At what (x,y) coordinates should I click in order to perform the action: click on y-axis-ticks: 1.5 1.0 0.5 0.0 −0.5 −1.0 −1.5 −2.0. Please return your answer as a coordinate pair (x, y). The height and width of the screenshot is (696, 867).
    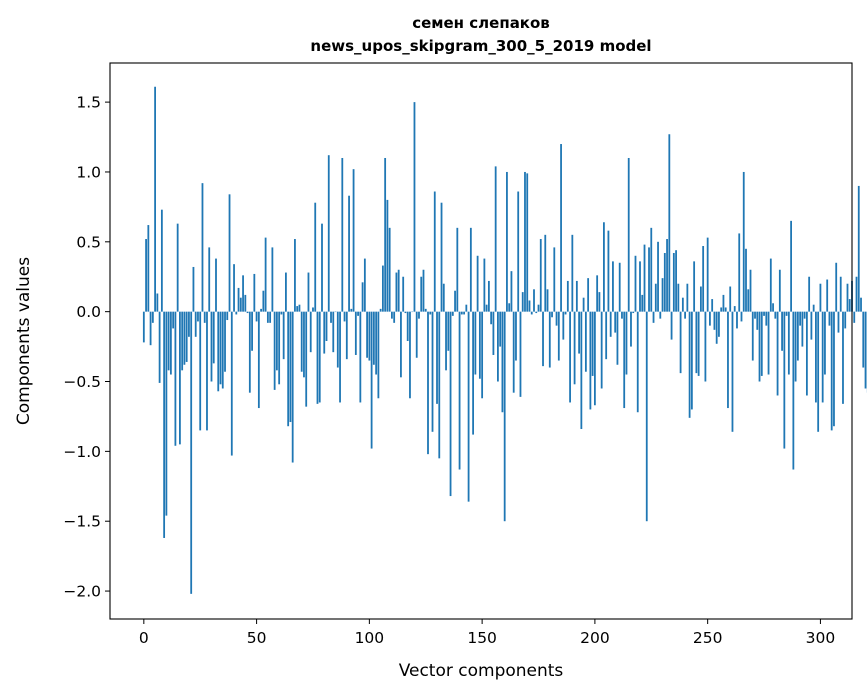
    Looking at the image, I should click on (86, 347).